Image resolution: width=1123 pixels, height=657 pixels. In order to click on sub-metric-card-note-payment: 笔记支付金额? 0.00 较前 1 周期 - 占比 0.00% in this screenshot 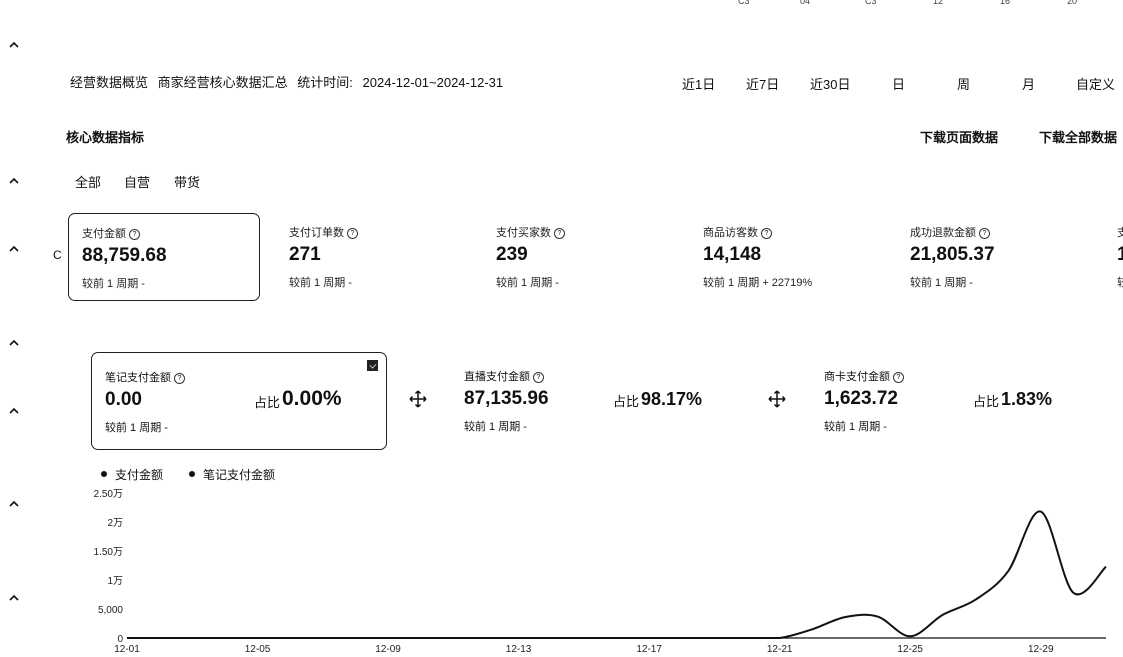, I will do `click(239, 401)`.